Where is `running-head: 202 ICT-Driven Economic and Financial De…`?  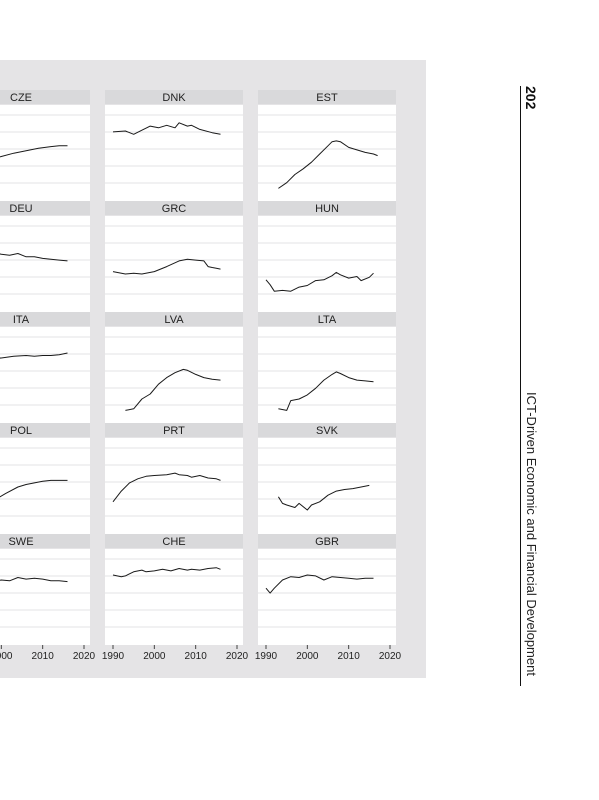 running-head: 202 ICT-Driven Economic and Financial De… is located at coordinates (532, 386).